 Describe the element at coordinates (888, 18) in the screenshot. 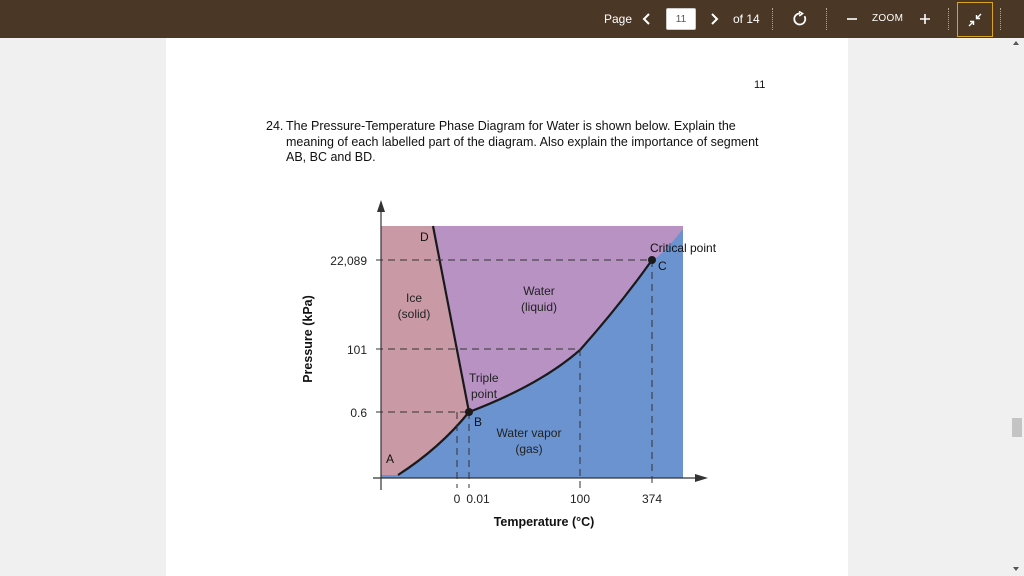

I see `zoom-label: ZOOM` at that location.